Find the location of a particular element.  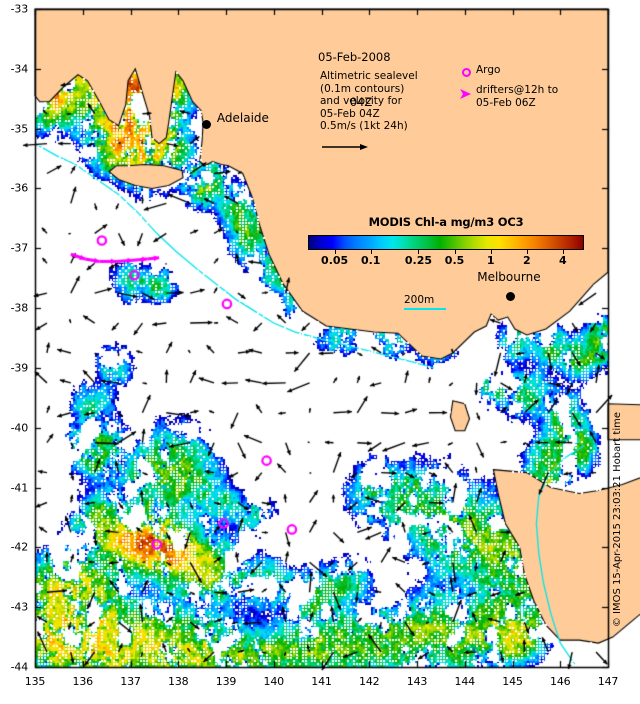

x-tick-11: 146 is located at coordinates (560, 681).